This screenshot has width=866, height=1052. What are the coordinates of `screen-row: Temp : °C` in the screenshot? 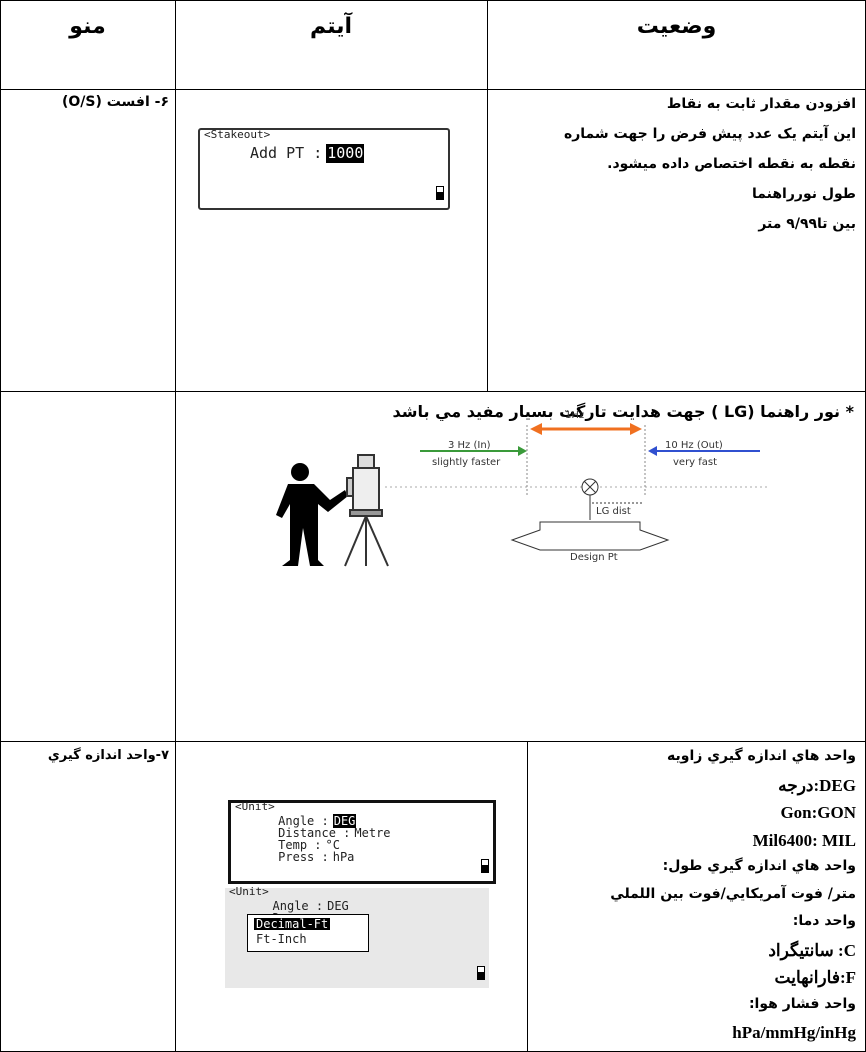 It's located at (309, 845).